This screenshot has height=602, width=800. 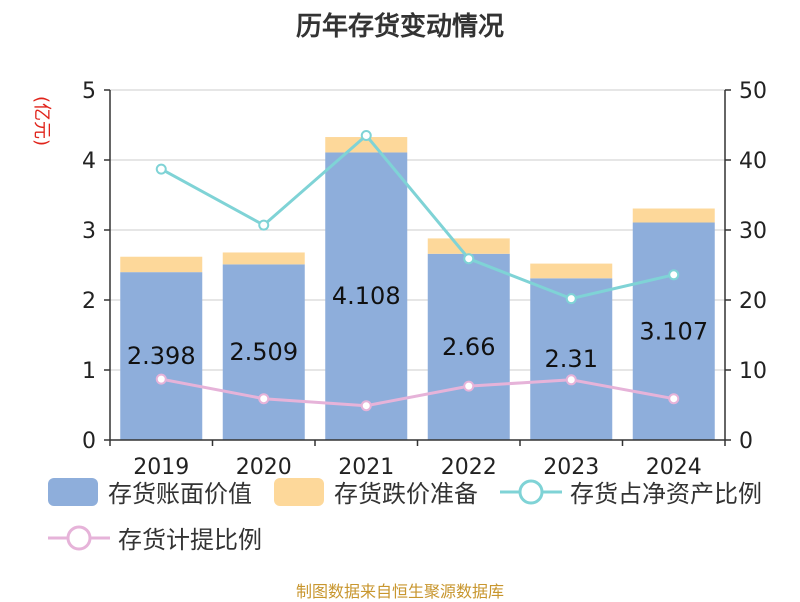 What do you see at coordinates (753, 301) in the screenshot?
I see `right-tick-label: 20` at bounding box center [753, 301].